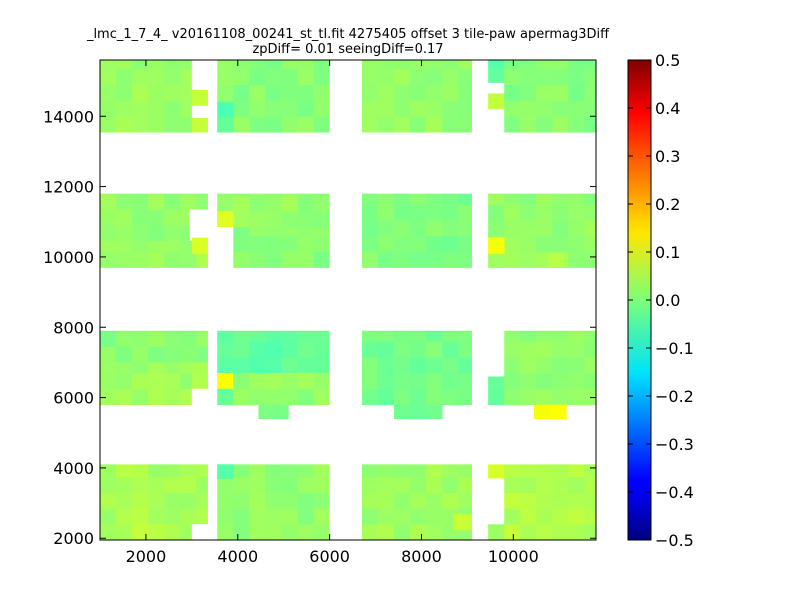 This screenshot has height=600, width=800. What do you see at coordinates (513, 556) in the screenshot?
I see `x-tick-label: 10000` at bounding box center [513, 556].